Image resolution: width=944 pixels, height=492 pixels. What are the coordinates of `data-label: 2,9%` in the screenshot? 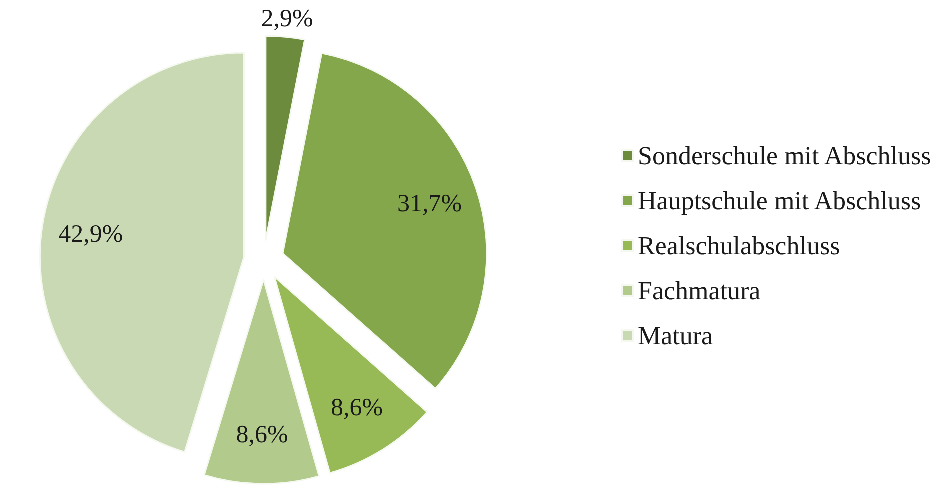 It's located at (287, 19).